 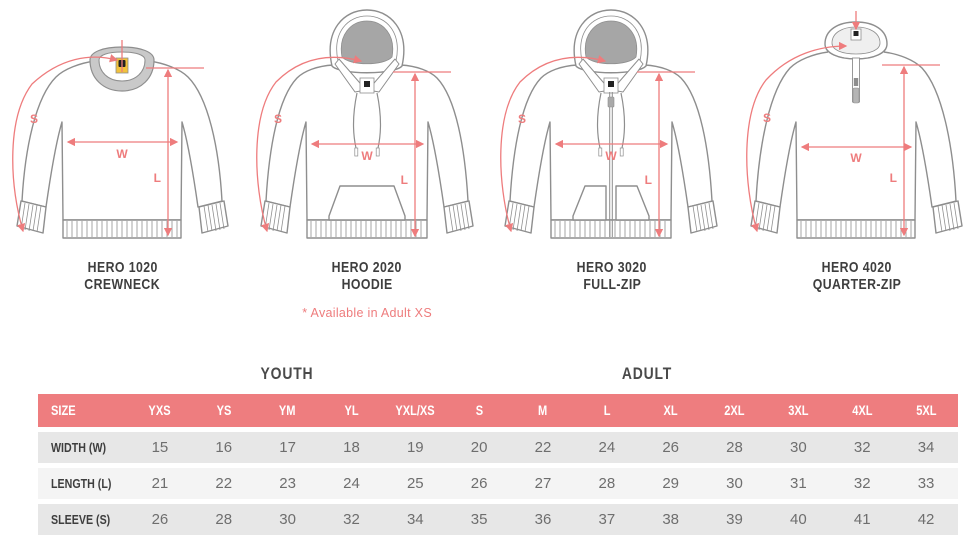 What do you see at coordinates (287, 410) in the screenshot?
I see `column-header: YM` at bounding box center [287, 410].